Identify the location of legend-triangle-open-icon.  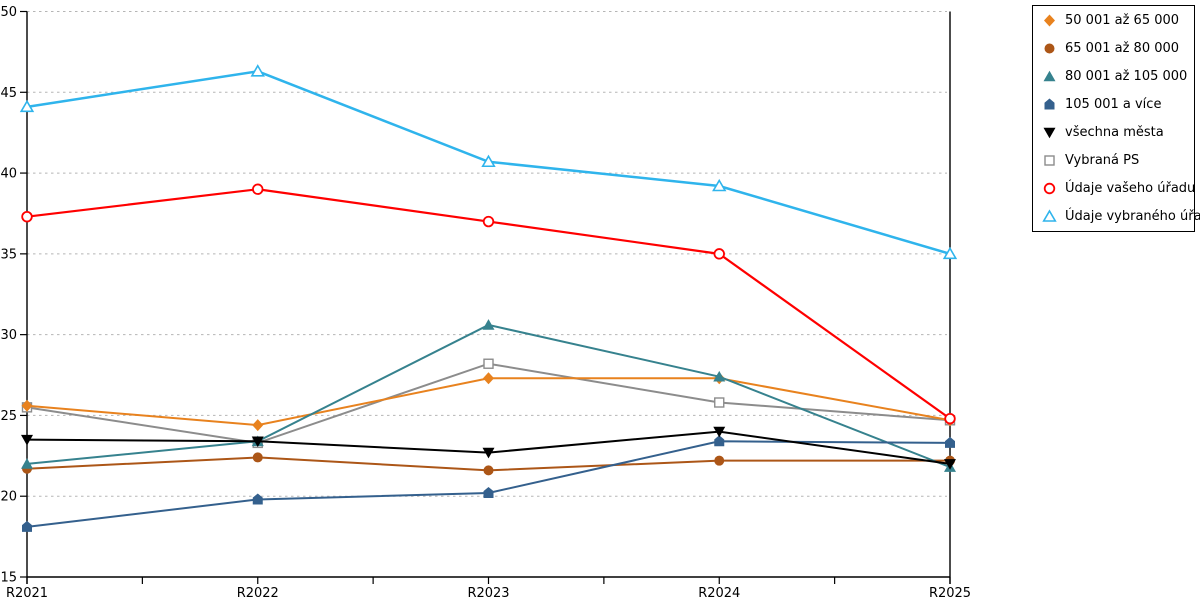
(1049, 216).